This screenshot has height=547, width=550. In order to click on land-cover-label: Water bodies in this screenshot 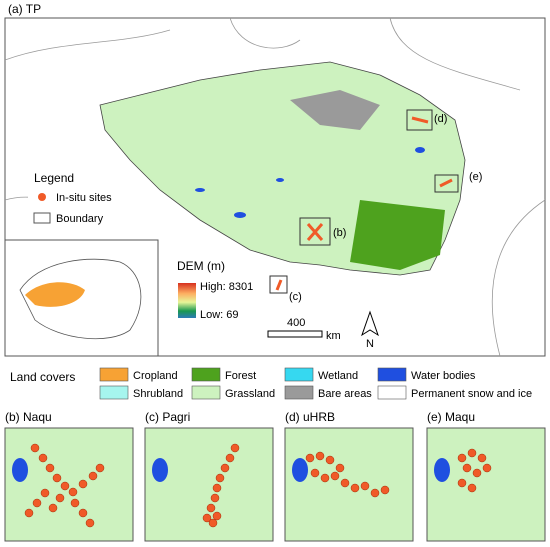, I will do `click(443, 376)`.